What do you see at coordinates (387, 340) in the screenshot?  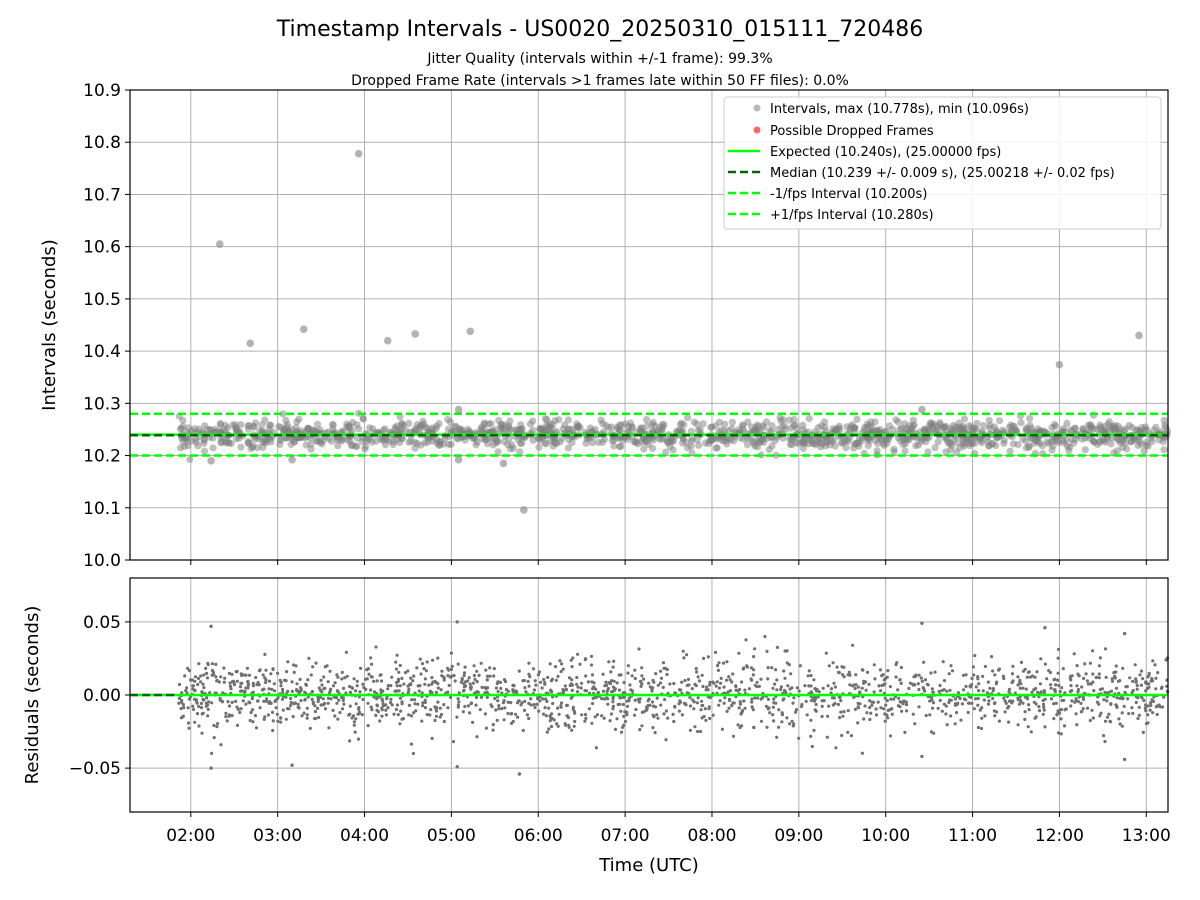 I see `interval-outlier-point` at bounding box center [387, 340].